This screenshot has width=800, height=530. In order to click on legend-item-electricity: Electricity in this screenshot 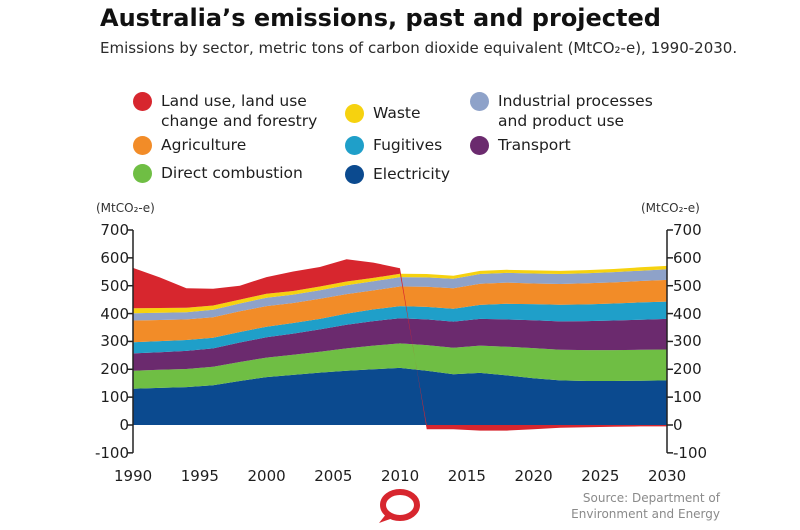, I will do `click(409, 174)`.